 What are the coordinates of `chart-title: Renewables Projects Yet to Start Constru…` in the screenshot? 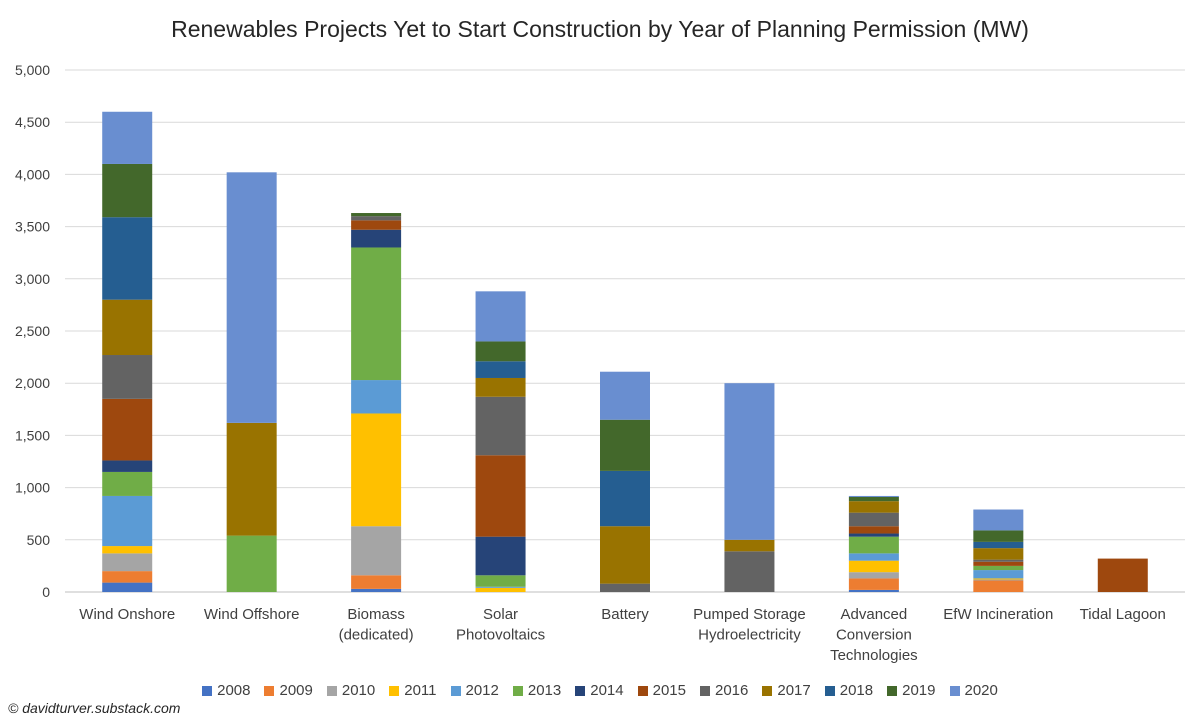 It's located at (600, 29).